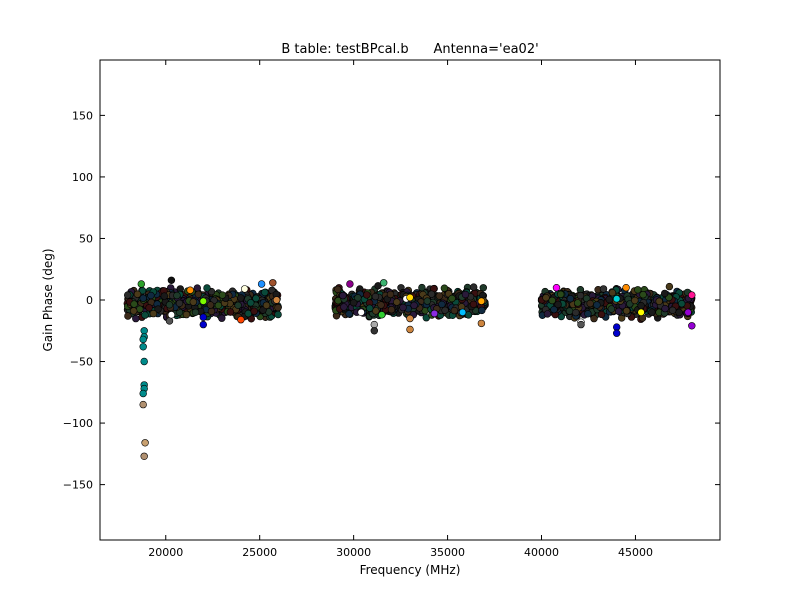 The width and height of the screenshot is (800, 600). What do you see at coordinates (541, 552) in the screenshot?
I see `x-tick-label: 40000` at bounding box center [541, 552].